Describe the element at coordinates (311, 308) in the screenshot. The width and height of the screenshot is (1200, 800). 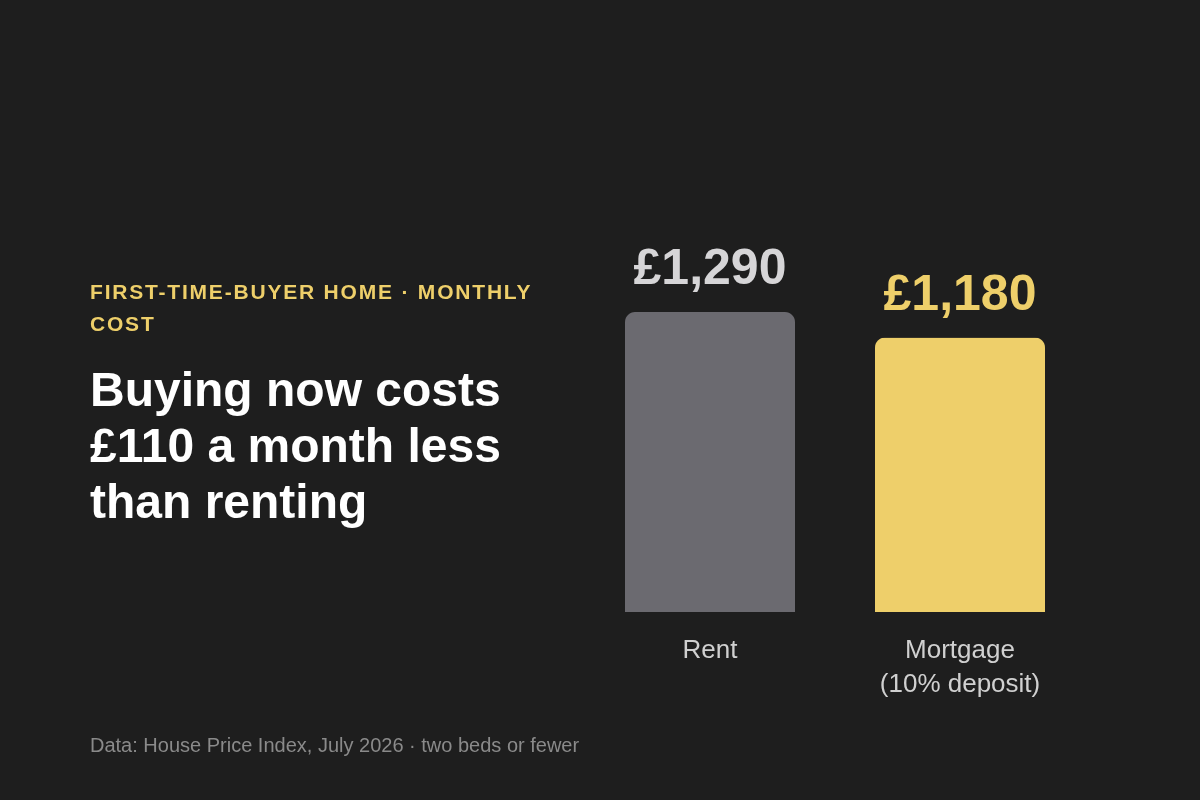
I see `text: FIRST-TIME-BUYER HOME · MONTHLY COST` at that location.